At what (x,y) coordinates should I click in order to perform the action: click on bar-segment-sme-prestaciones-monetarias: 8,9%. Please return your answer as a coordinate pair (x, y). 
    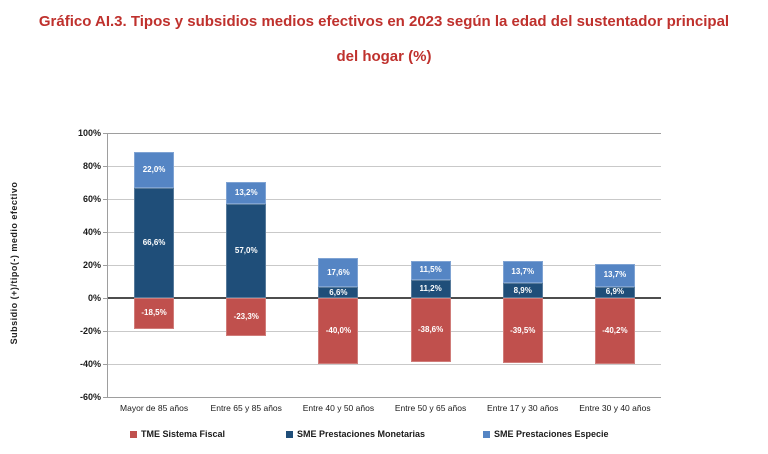
    Looking at the image, I should click on (522, 290).